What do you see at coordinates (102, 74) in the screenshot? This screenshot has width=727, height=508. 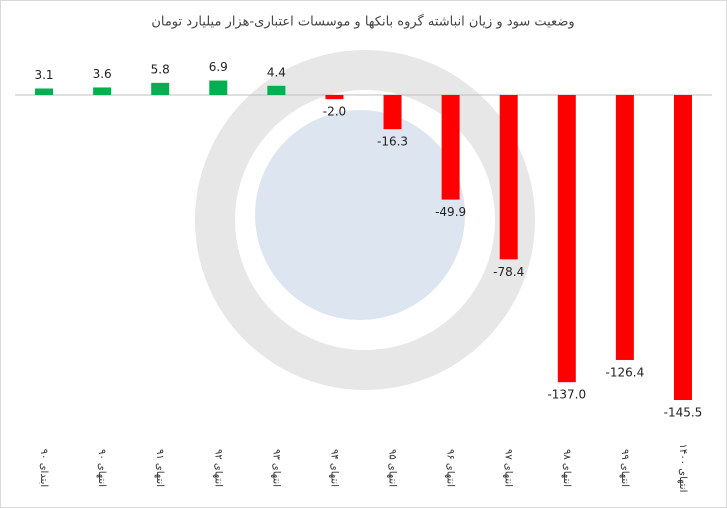 I see `value-label: 3.6` at bounding box center [102, 74].